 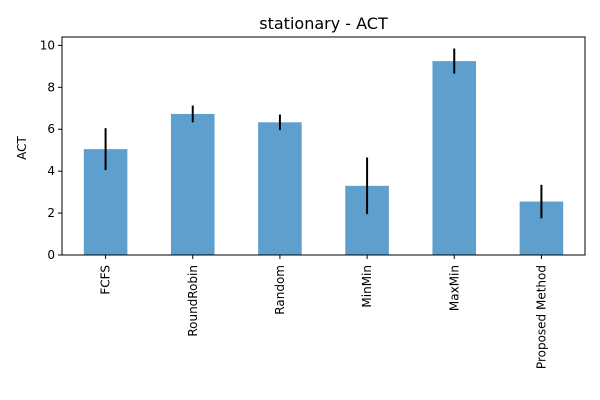 I want to click on x-tick-label: RoundRobin, so click(x=193, y=301).